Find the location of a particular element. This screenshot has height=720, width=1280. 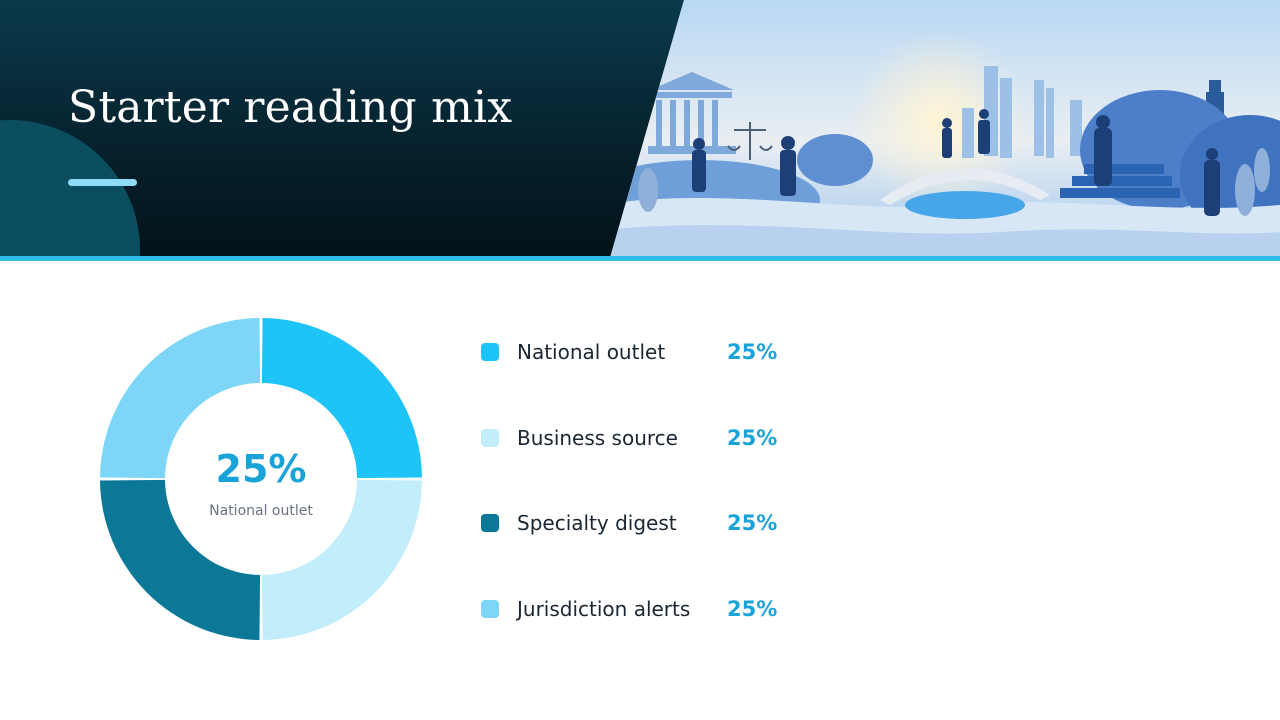

donut-segment-jurisdiction-alerts is located at coordinates (180, 398).